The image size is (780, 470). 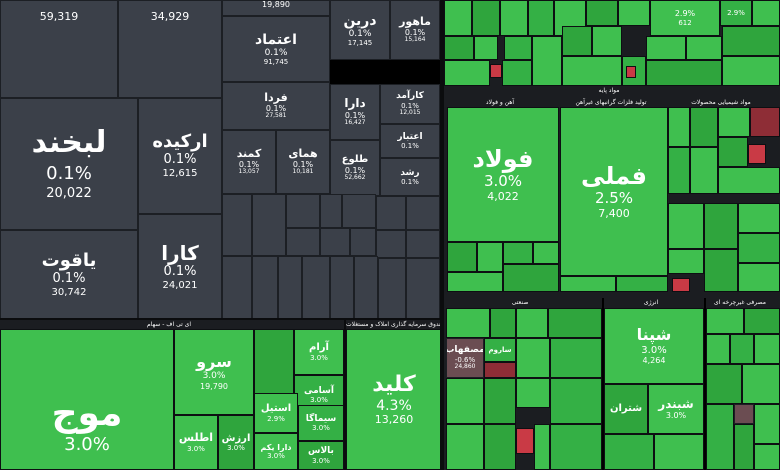 I want to click on tile-34929: 34,929, so click(x=170, y=49).